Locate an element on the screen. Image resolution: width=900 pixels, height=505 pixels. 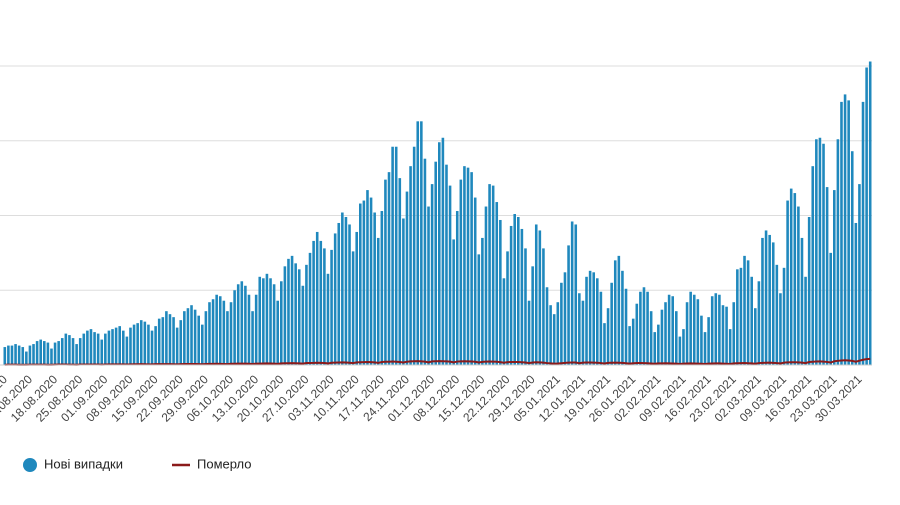
legend-label: Нові випадки is located at coordinates (83, 463).